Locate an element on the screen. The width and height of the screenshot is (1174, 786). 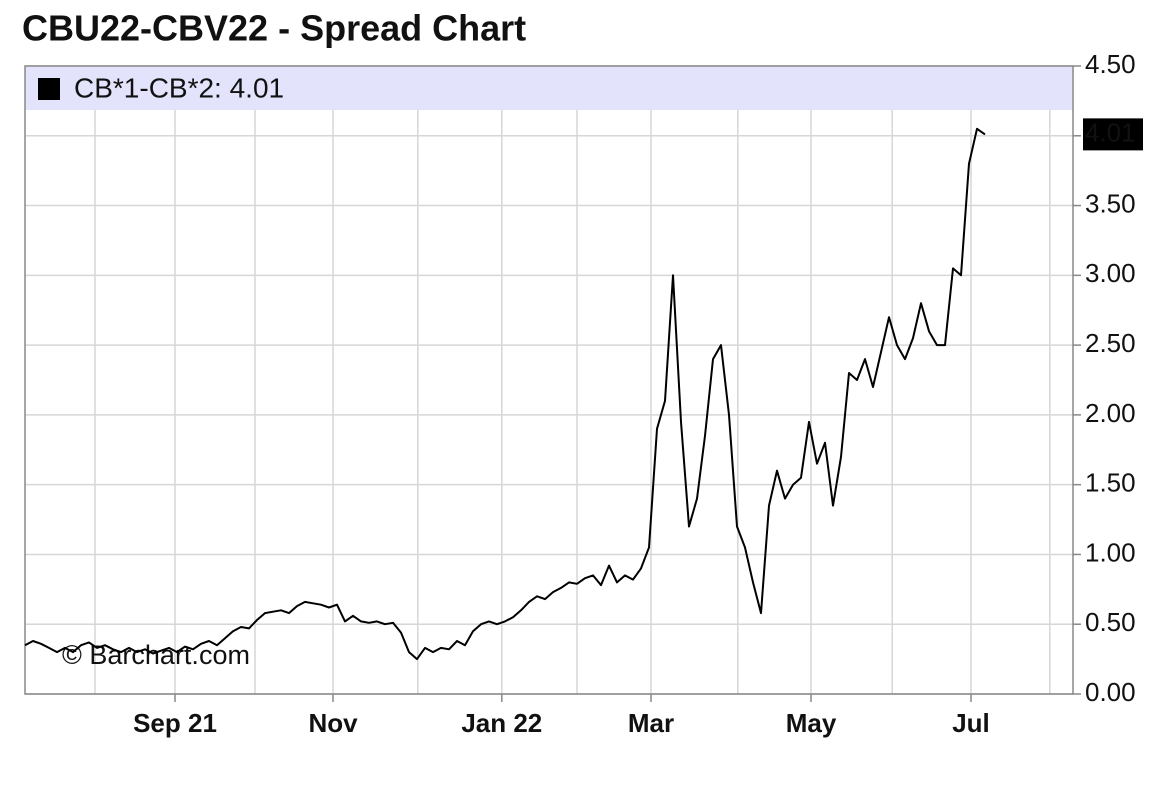
x-tick-label: Nov is located at coordinates (333, 723).